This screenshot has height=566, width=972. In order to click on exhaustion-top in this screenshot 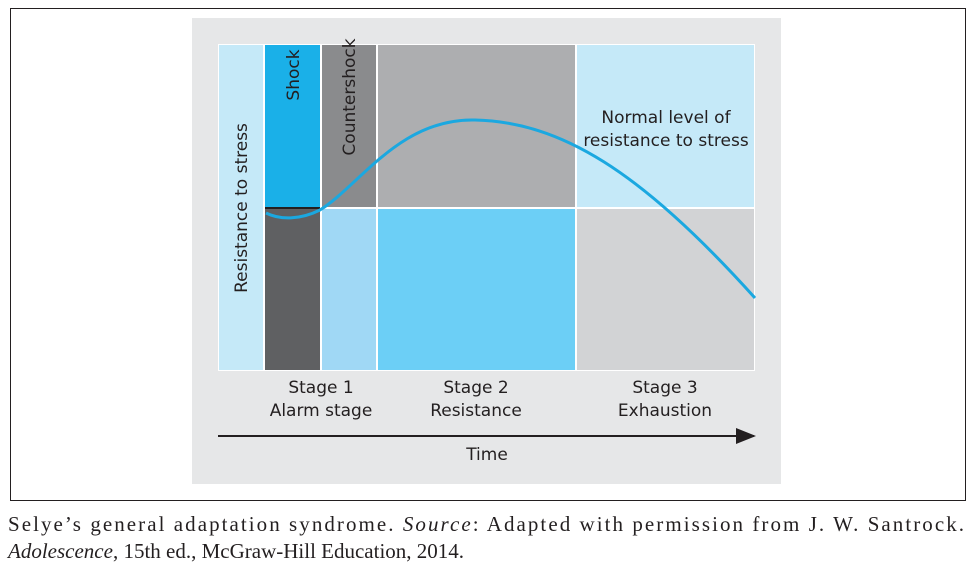, I will do `click(665, 126)`.